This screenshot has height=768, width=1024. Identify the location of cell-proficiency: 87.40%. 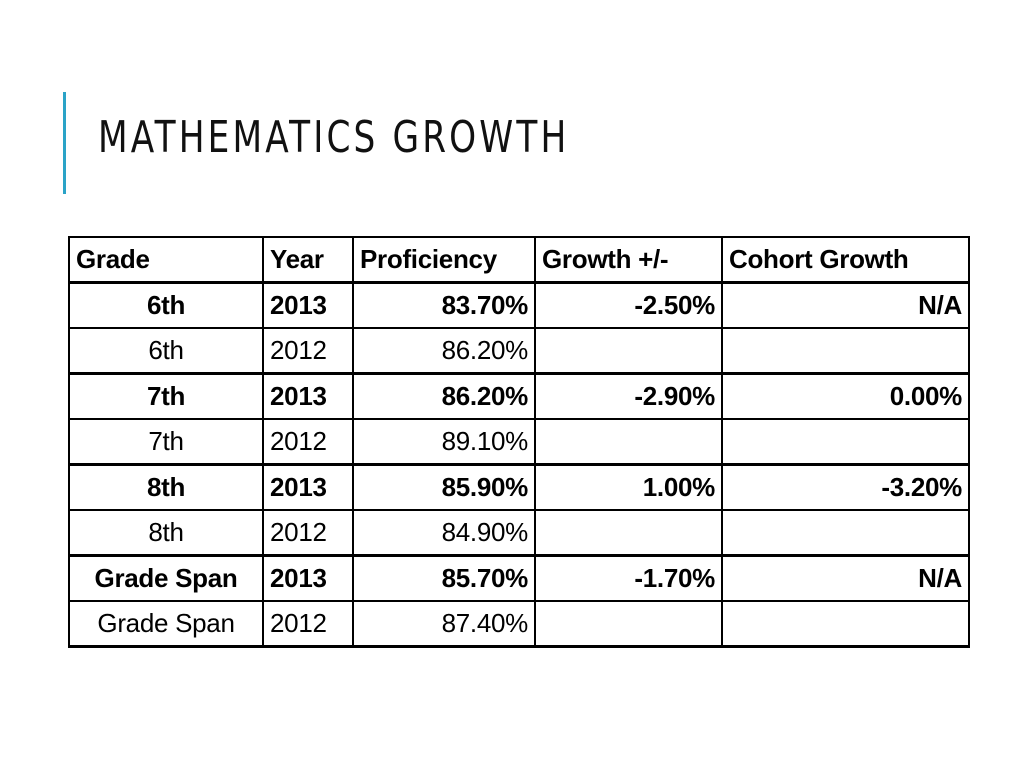
(444, 624).